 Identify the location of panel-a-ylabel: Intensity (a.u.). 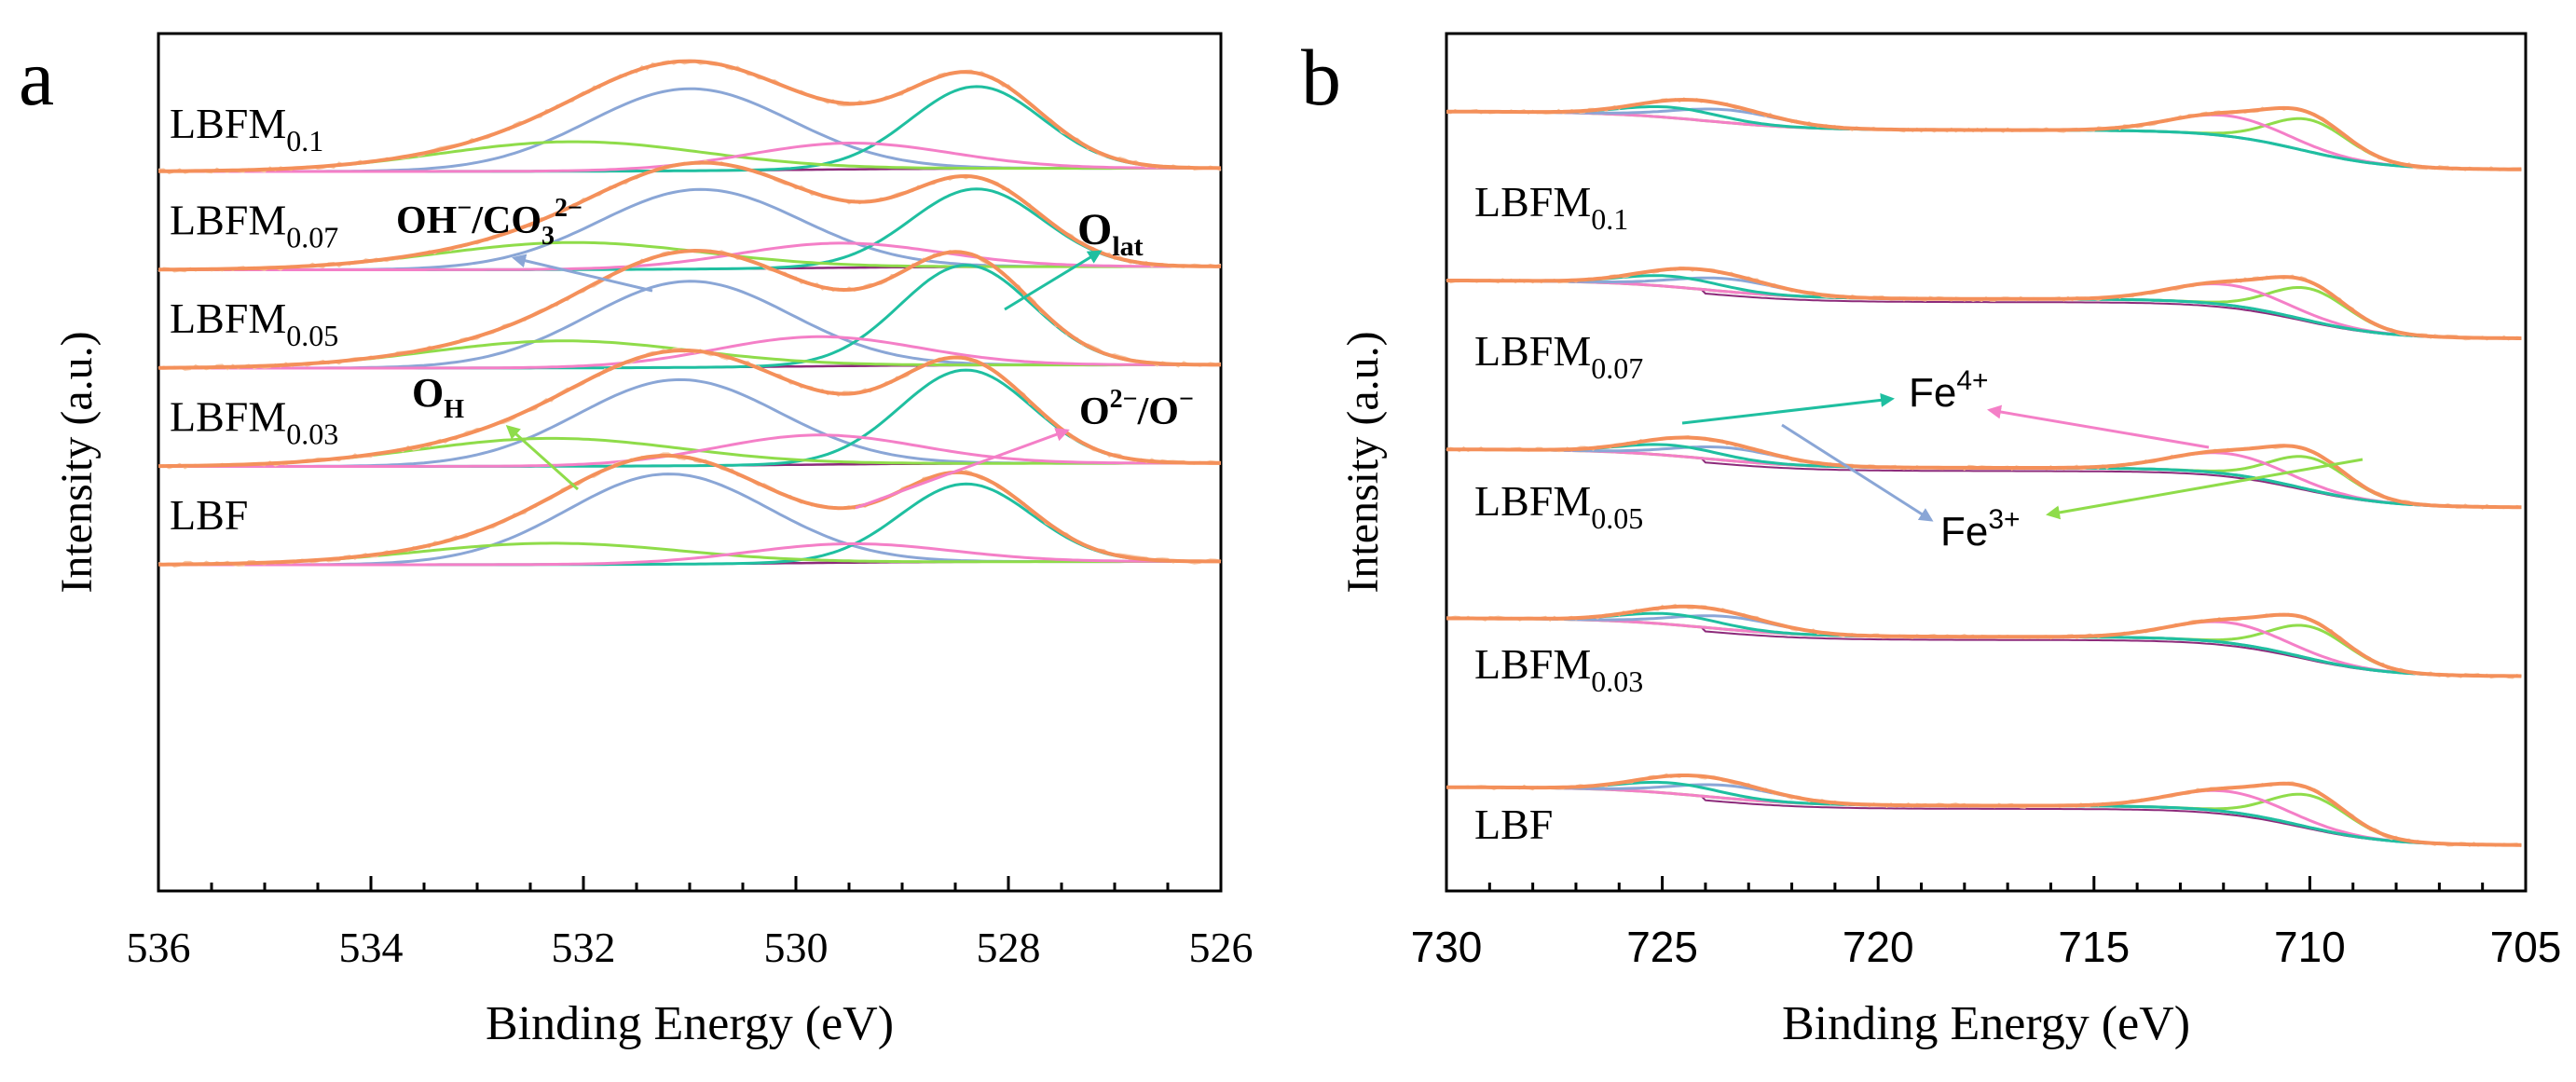
(77, 462).